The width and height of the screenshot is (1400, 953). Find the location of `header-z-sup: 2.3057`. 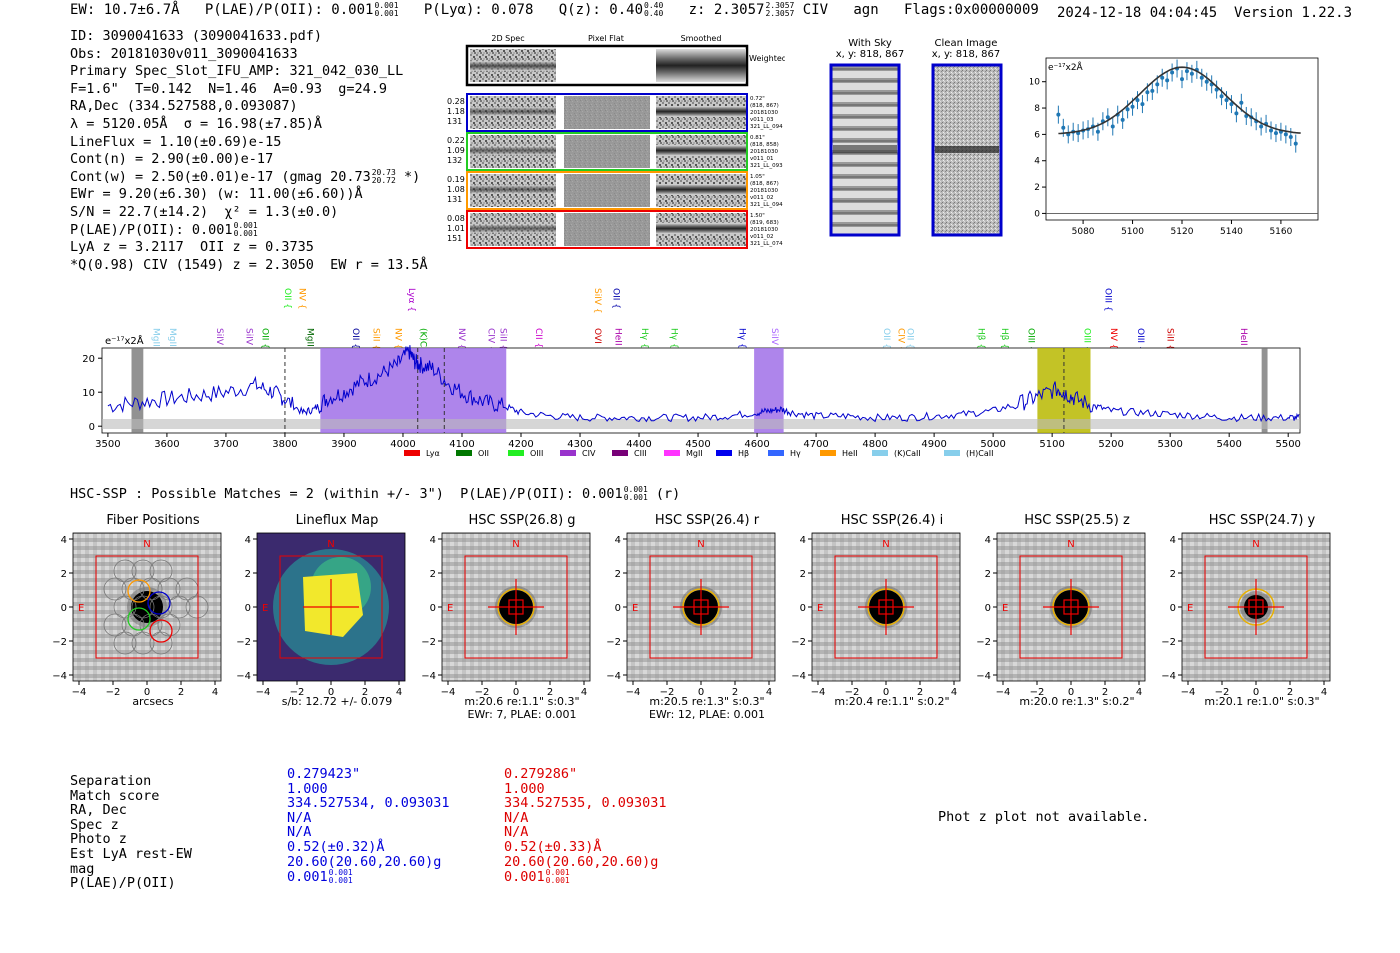

header-z-sup: 2.3057 is located at coordinates (780, 5).